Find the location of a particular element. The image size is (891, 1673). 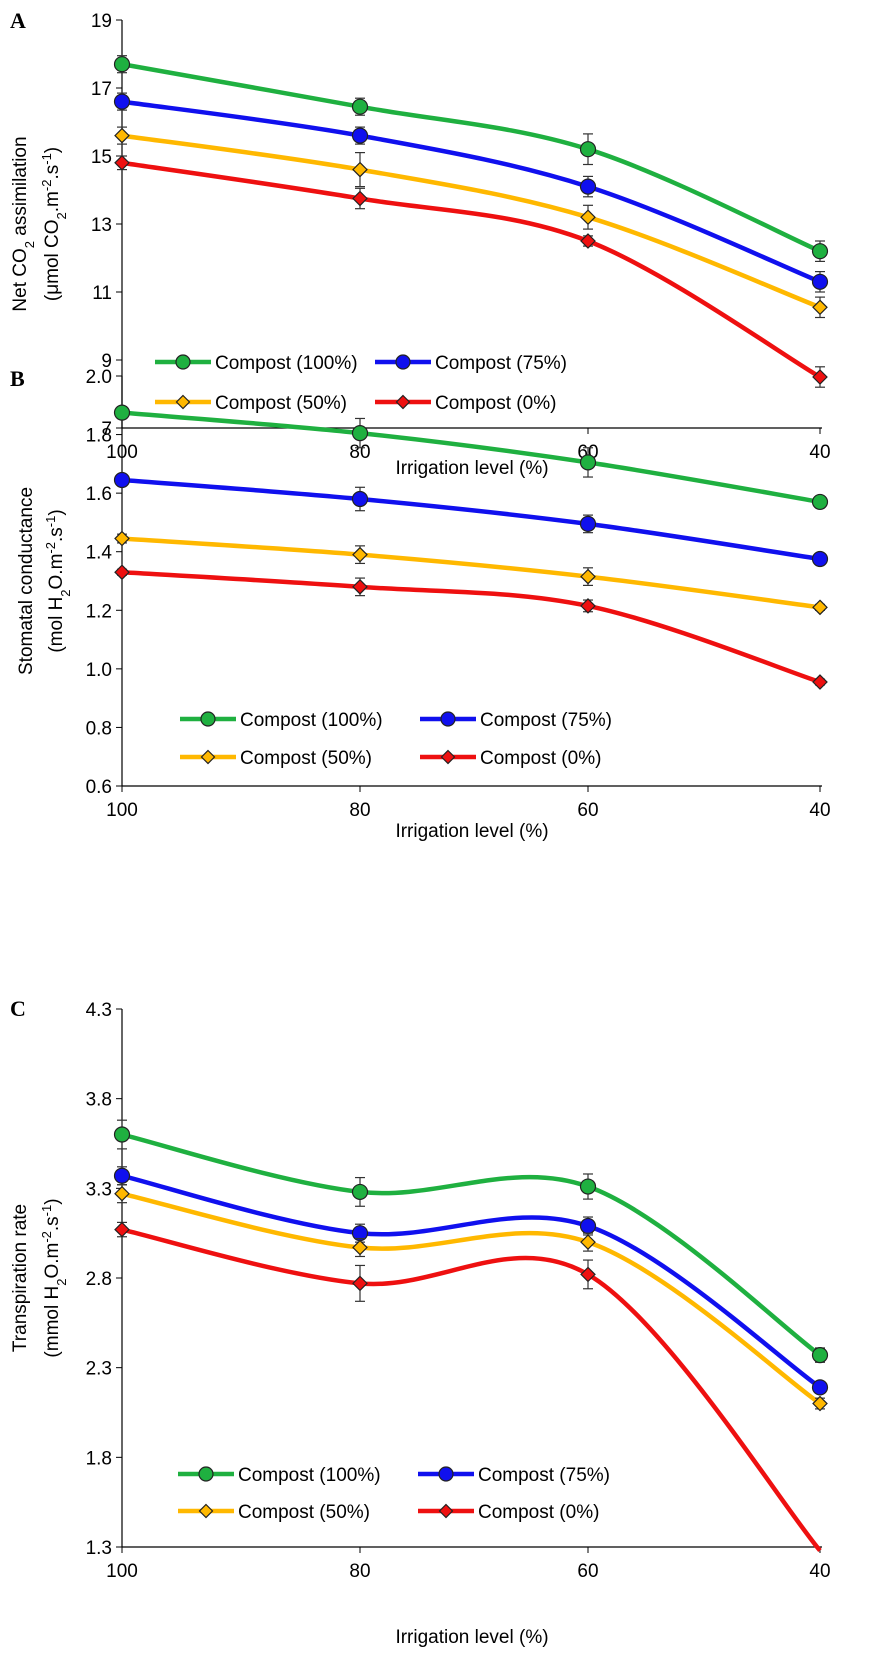

y-tick-label: 3.8 is located at coordinates (99, 1100).